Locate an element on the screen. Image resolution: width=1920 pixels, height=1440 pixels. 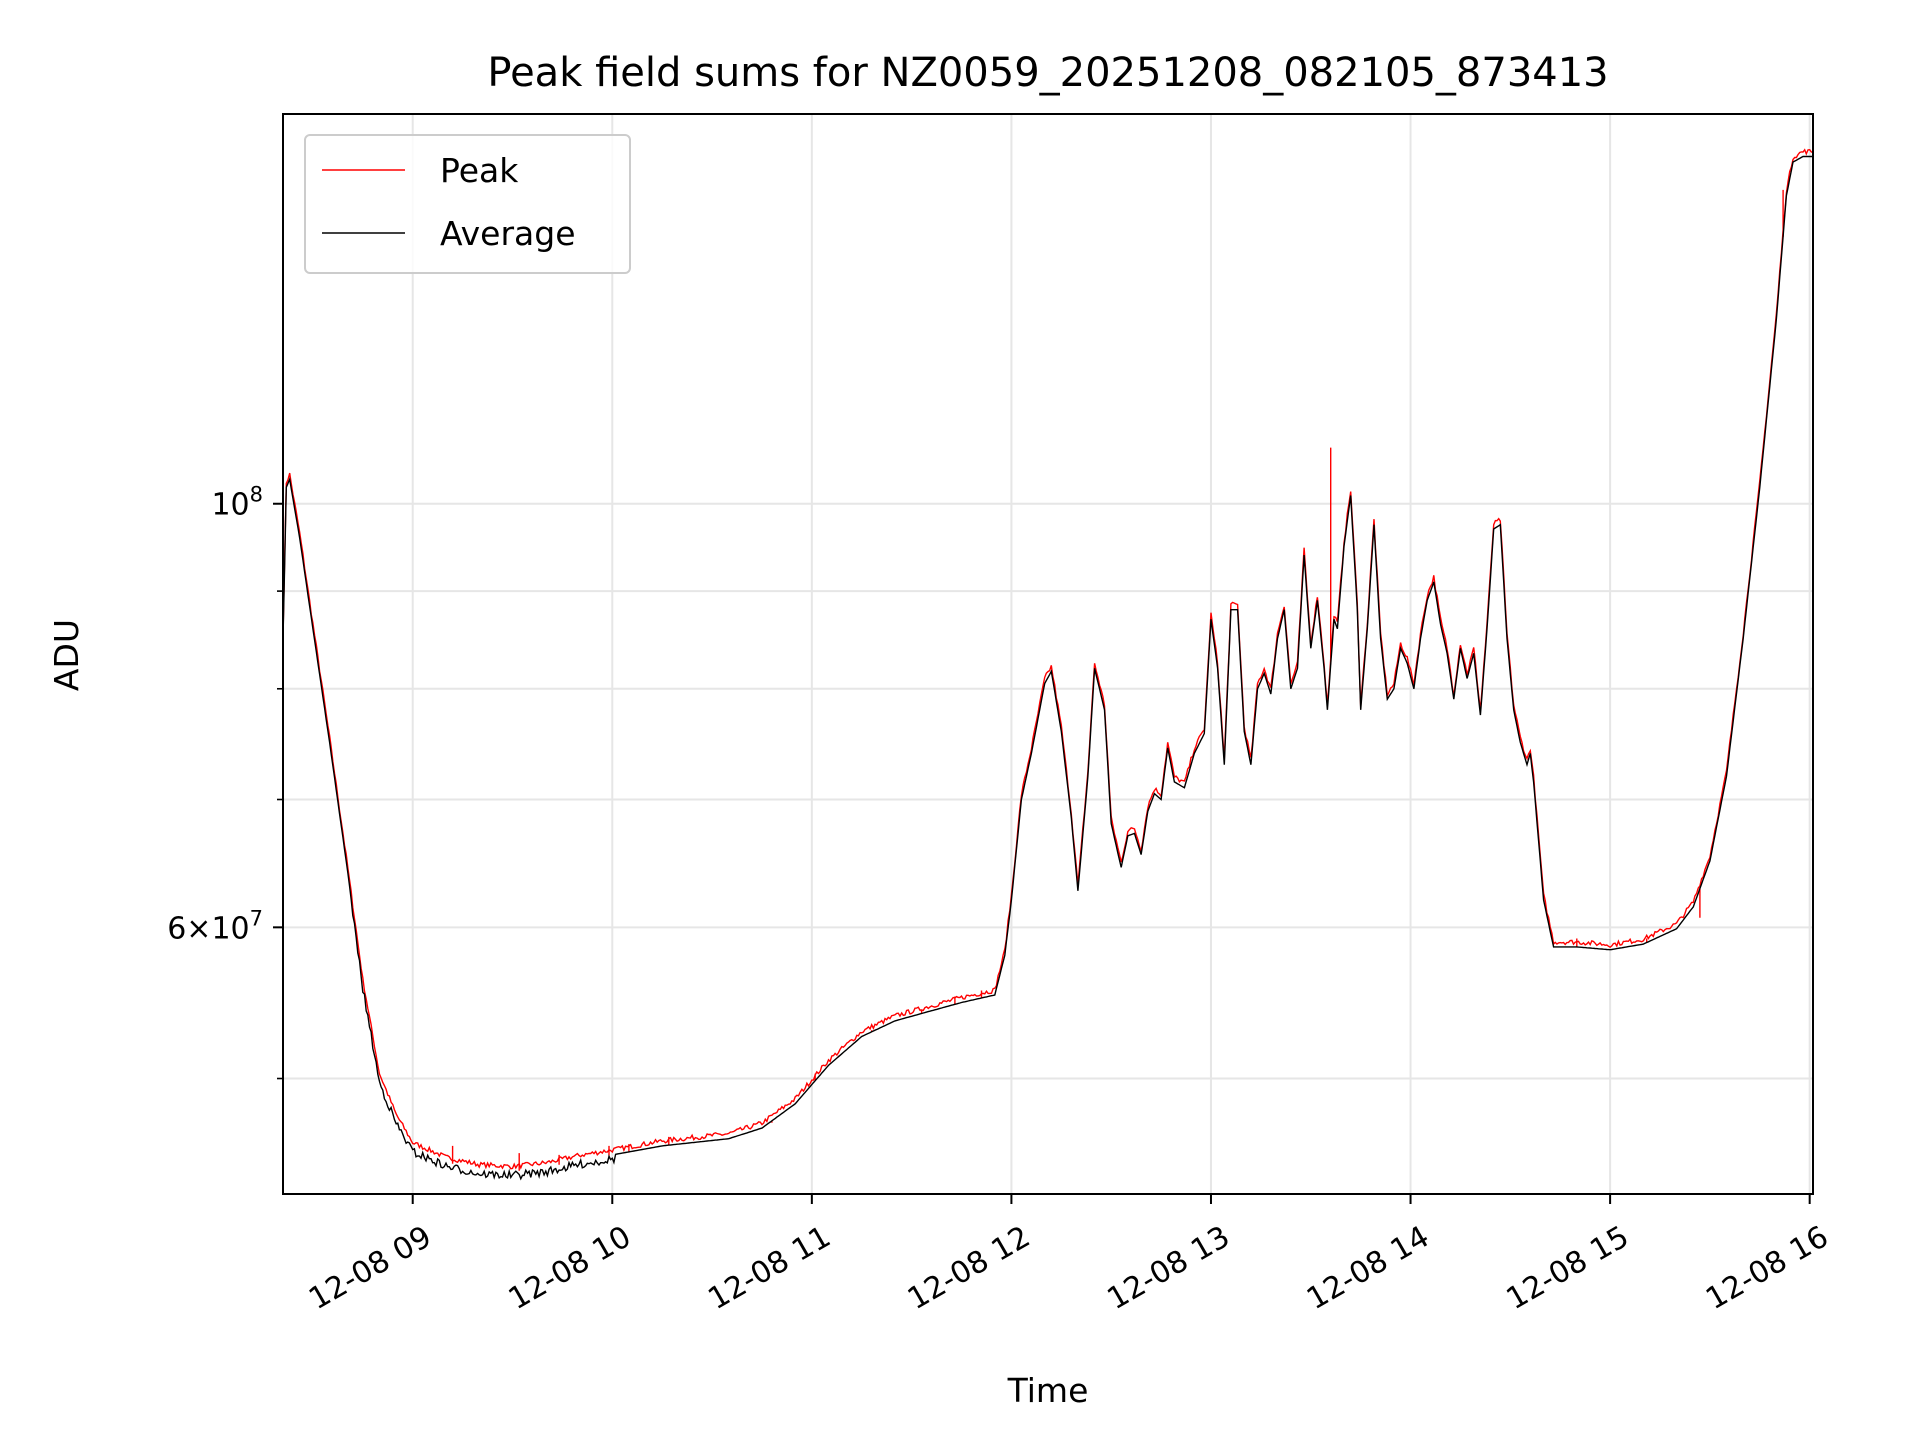
x-axis-title: Time is located at coordinates (1048, 1390).